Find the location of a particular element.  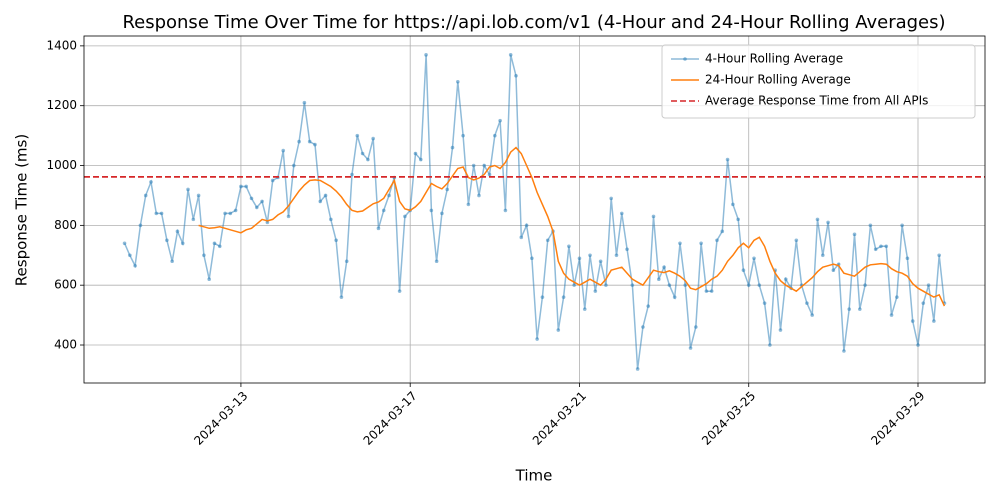

legend-label: 24-Hour Rolling Average is located at coordinates (778, 80).